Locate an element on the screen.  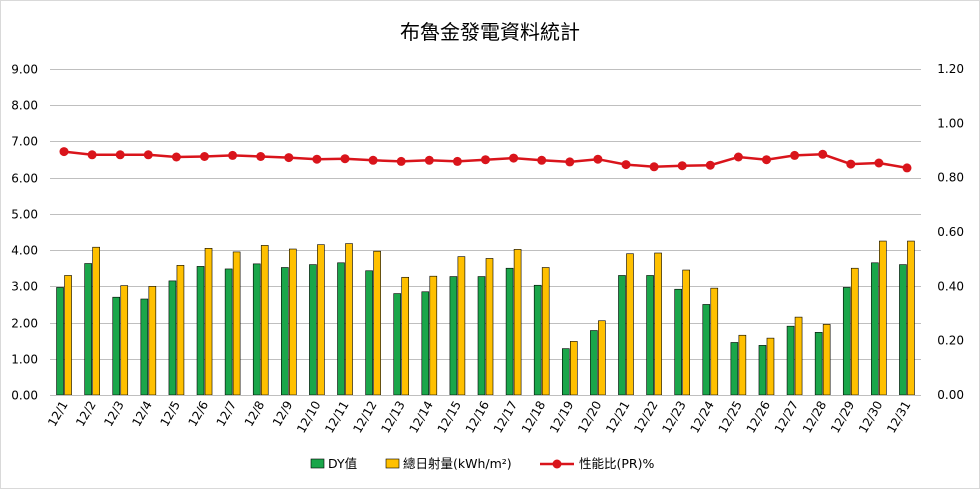
legend-item-dy: DY值 is located at coordinates (333, 463).